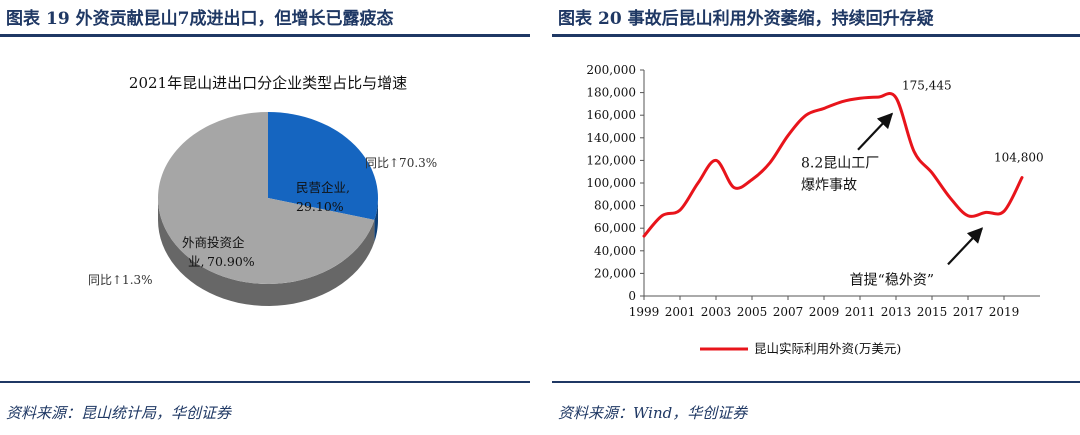 The width and height of the screenshot is (1080, 435). I want to click on figure-20-title: 图表 20 事故后昆山利用外资萎缩，持续回升存疑, so click(746, 16).